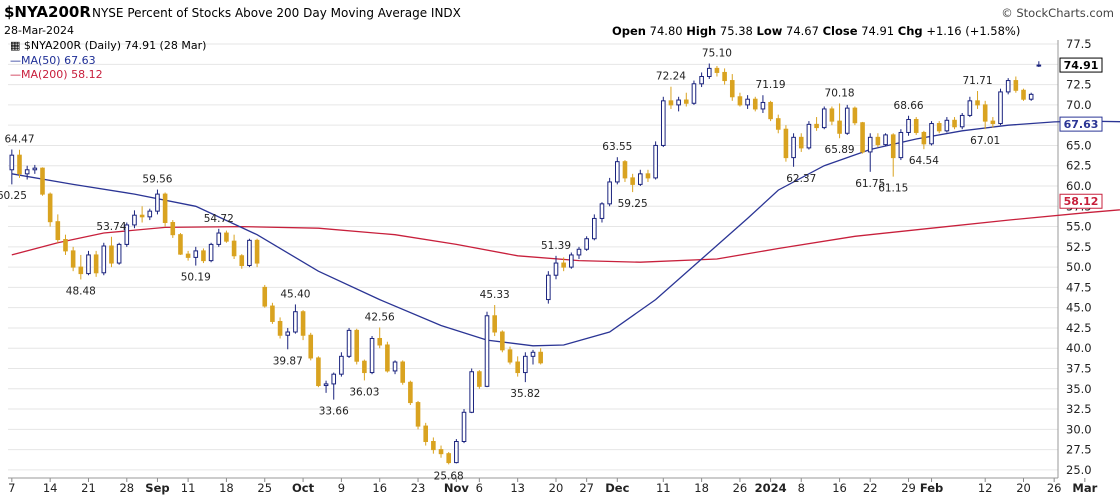 This screenshot has width=1120, height=499. What do you see at coordinates (457, 488) in the screenshot?
I see `x-tick-label: Nov` at bounding box center [457, 488].